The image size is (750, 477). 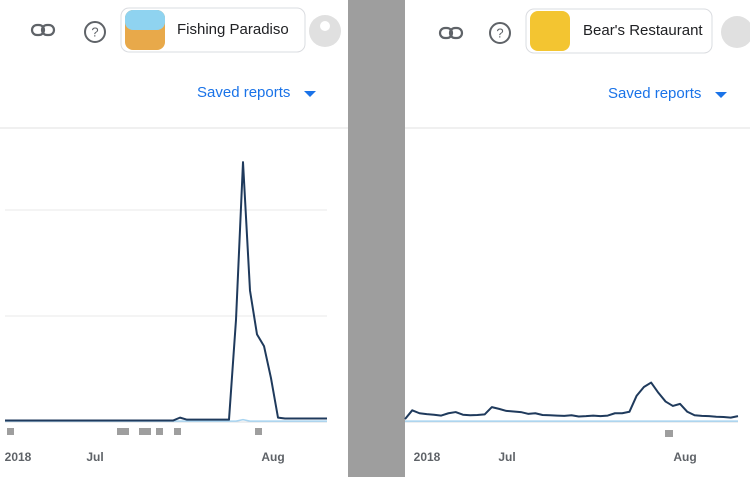 What do you see at coordinates (340, 432) in the screenshot?
I see `annotation-markers` at bounding box center [340, 432].